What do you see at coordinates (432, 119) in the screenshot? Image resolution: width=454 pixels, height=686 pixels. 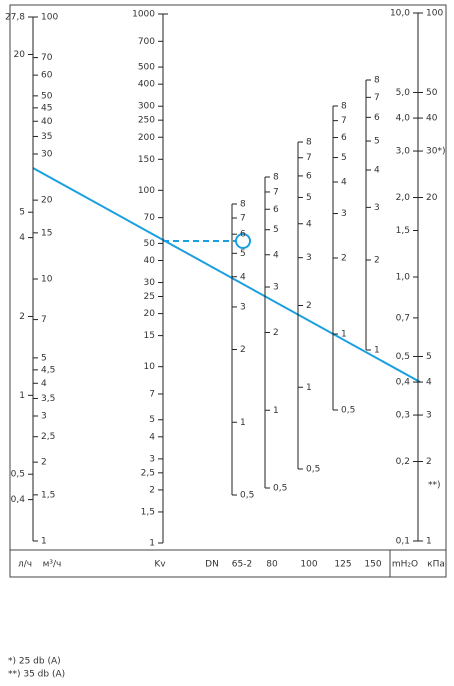 I see `tick-label: 40` at bounding box center [432, 119].